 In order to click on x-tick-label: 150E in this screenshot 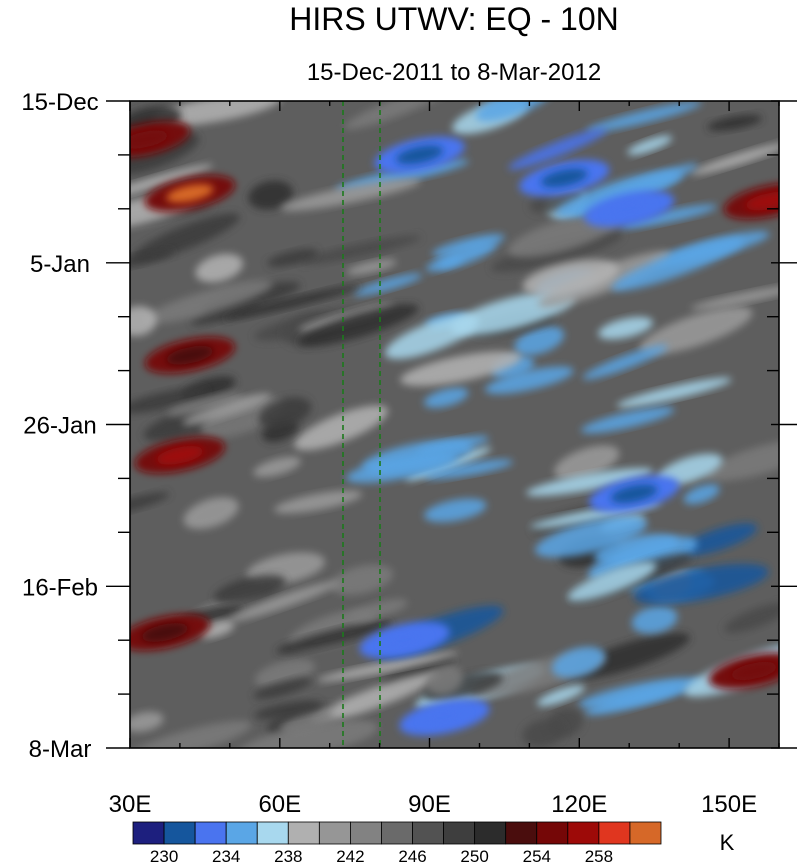, I will do `click(729, 804)`.